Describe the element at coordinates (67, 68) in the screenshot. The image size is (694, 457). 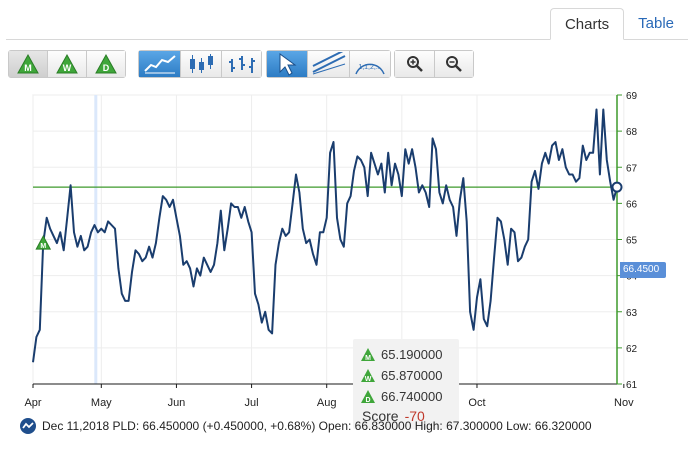
I see `weekly-rating-letter: W` at that location.